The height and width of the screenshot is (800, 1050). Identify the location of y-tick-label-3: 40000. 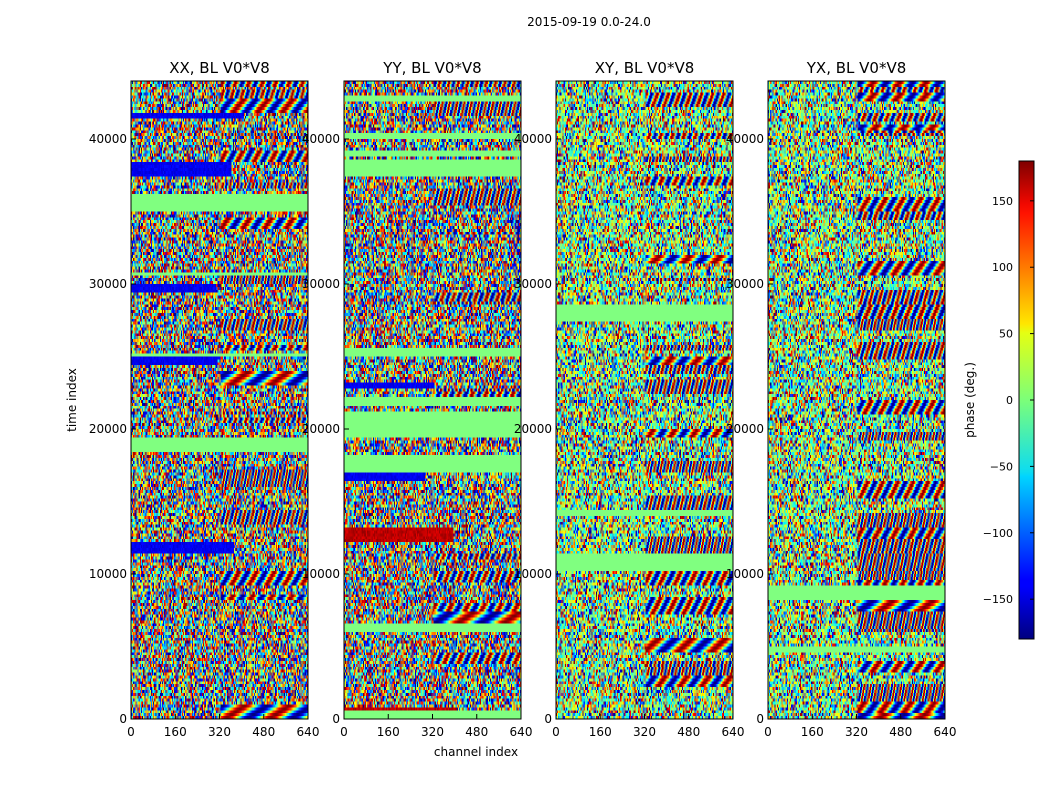
(745, 139).